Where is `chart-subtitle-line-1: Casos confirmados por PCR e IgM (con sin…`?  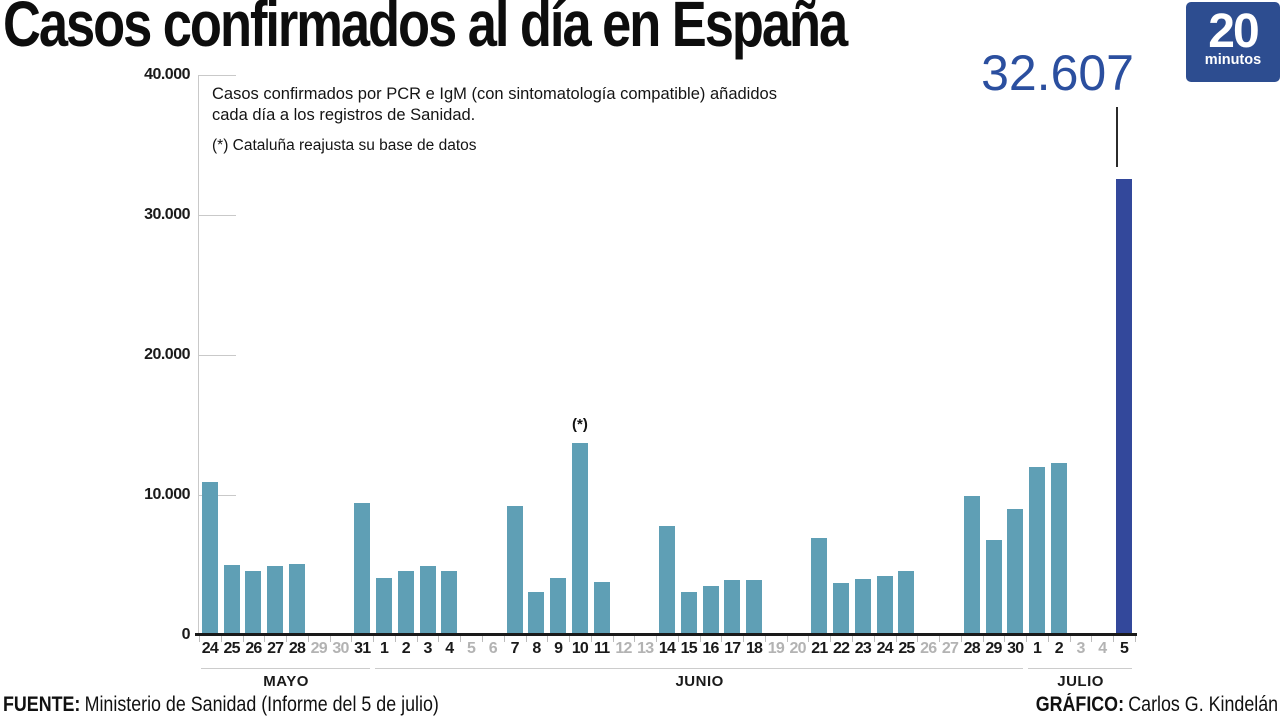 chart-subtitle-line-1: Casos confirmados por PCR e IgM (con sin… is located at coordinates (494, 94).